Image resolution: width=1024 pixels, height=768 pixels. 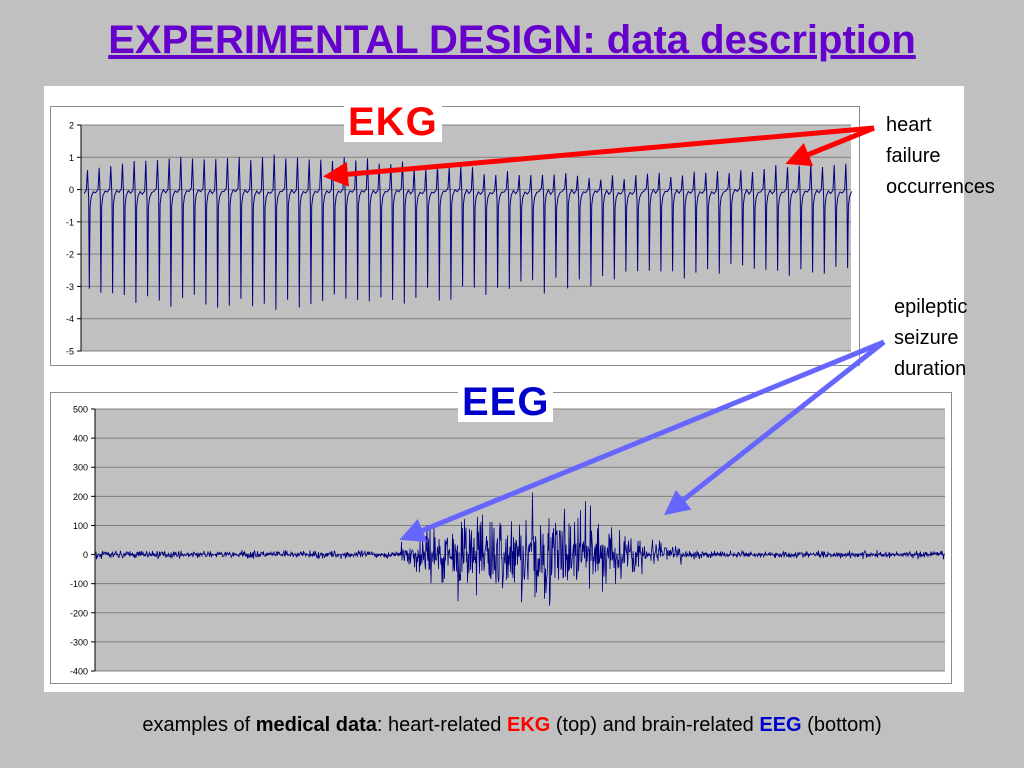 I want to click on caption-bold: medical data, so click(x=316, y=725).